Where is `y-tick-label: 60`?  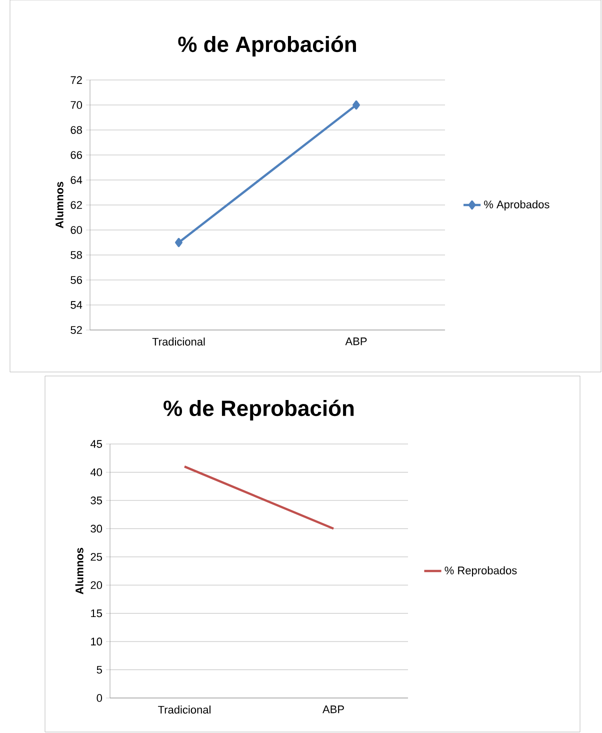
y-tick-label: 60 is located at coordinates (76, 230).